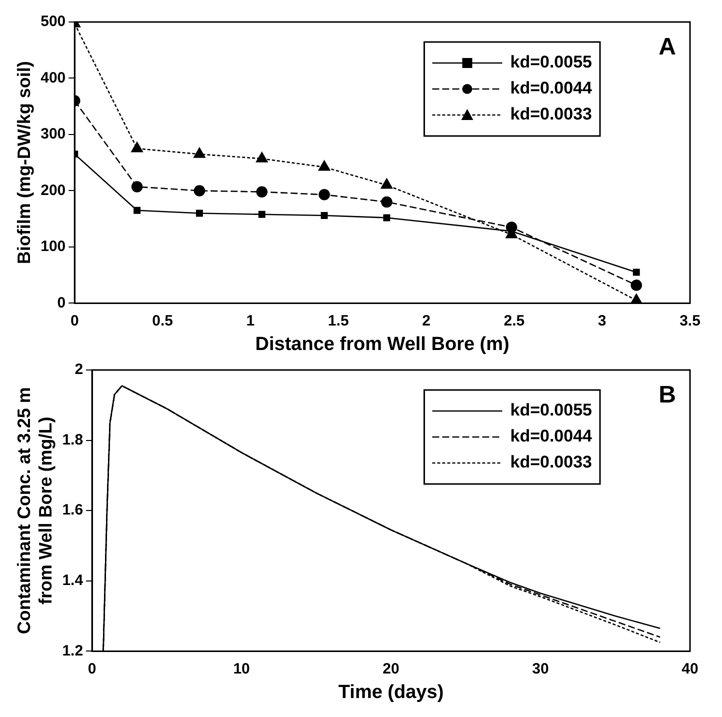  I want to click on annotation: A, so click(667, 47).